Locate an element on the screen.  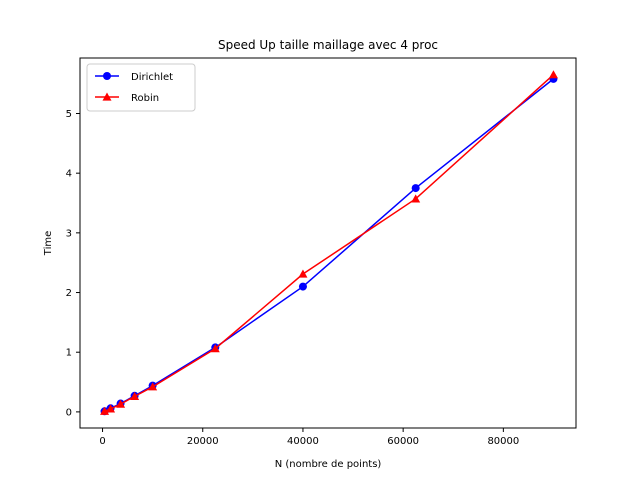
y-tick-label: 1 is located at coordinates (69, 353).